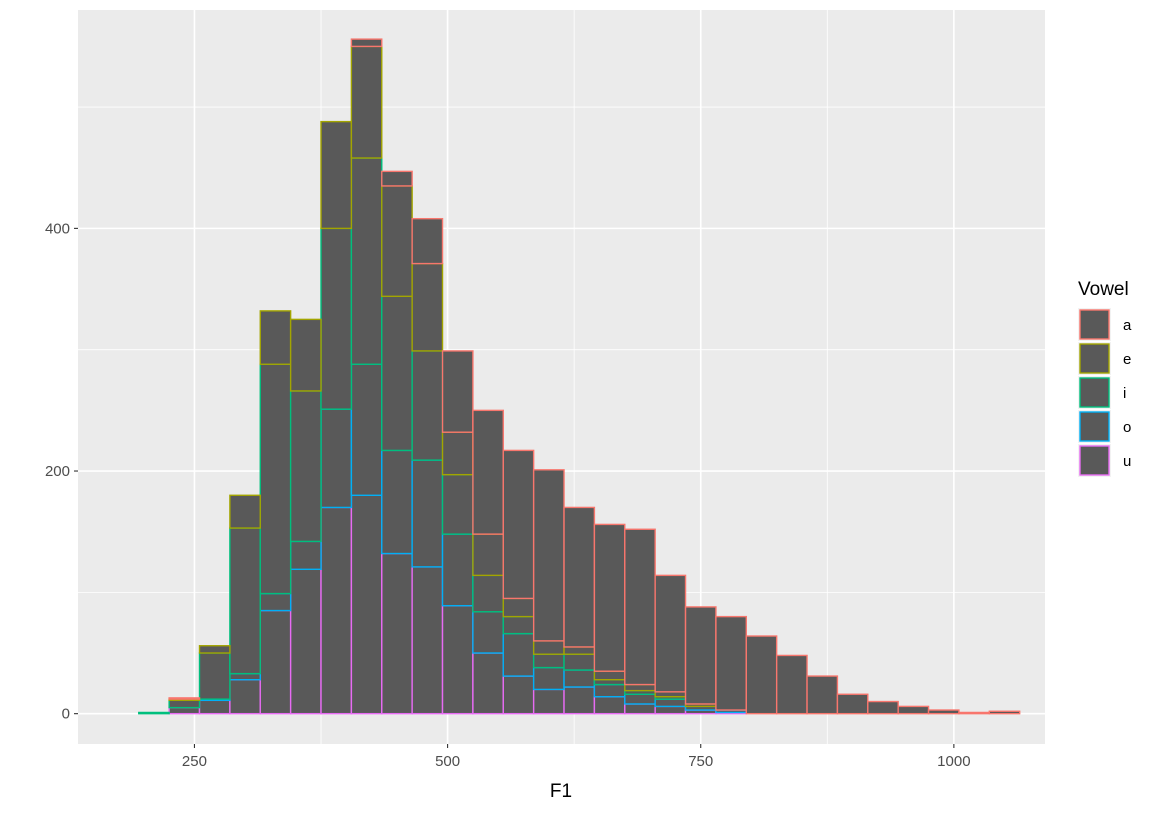 This screenshot has height=815, width=1159. What do you see at coordinates (700, 761) in the screenshot?
I see `x-tick-label: 750` at bounding box center [700, 761].